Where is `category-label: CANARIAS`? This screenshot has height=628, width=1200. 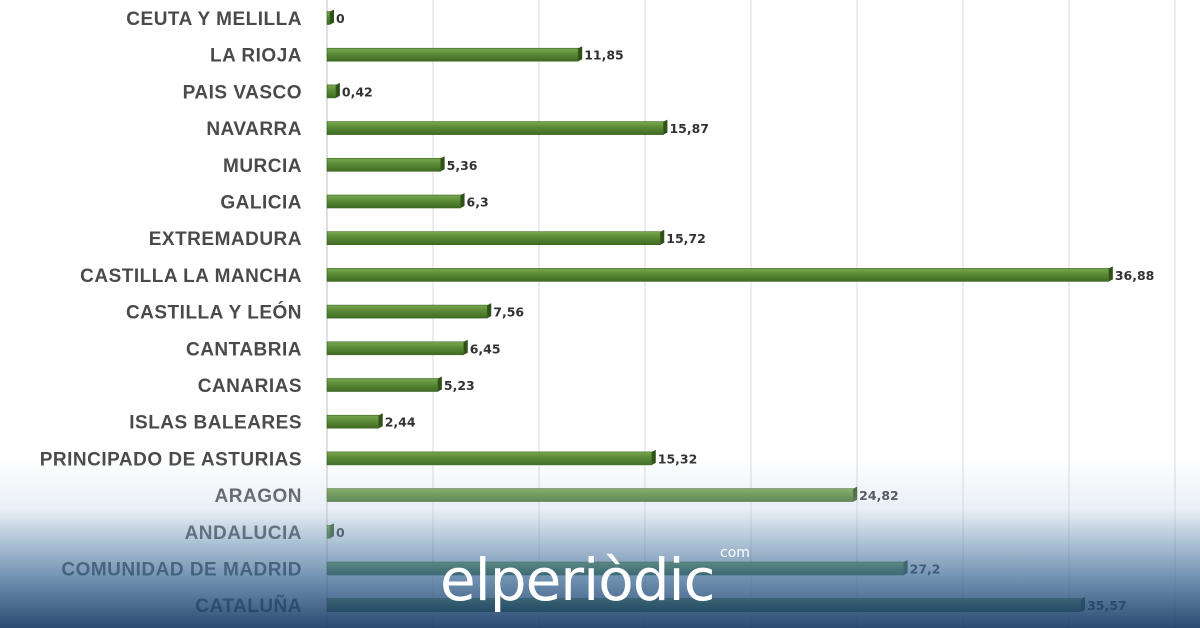 category-label: CANARIAS is located at coordinates (250, 386).